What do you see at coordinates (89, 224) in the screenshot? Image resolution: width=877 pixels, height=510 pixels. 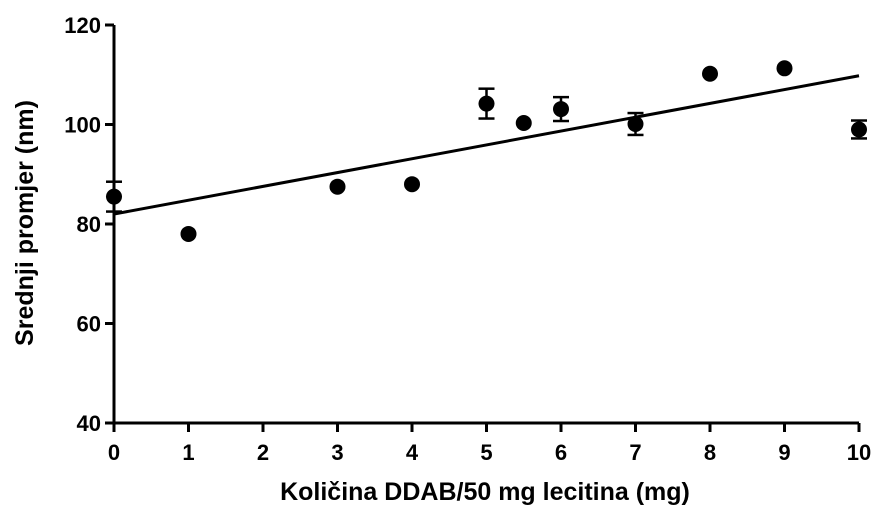 I see `y-tick-label: 80` at bounding box center [89, 224].